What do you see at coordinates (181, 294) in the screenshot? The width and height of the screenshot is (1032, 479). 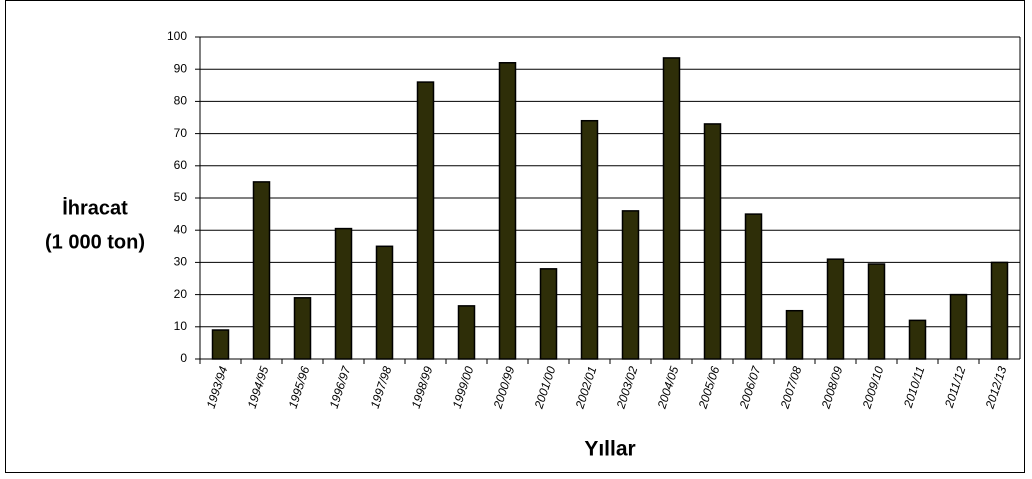 I see `y-tick-label: 20` at bounding box center [181, 294].